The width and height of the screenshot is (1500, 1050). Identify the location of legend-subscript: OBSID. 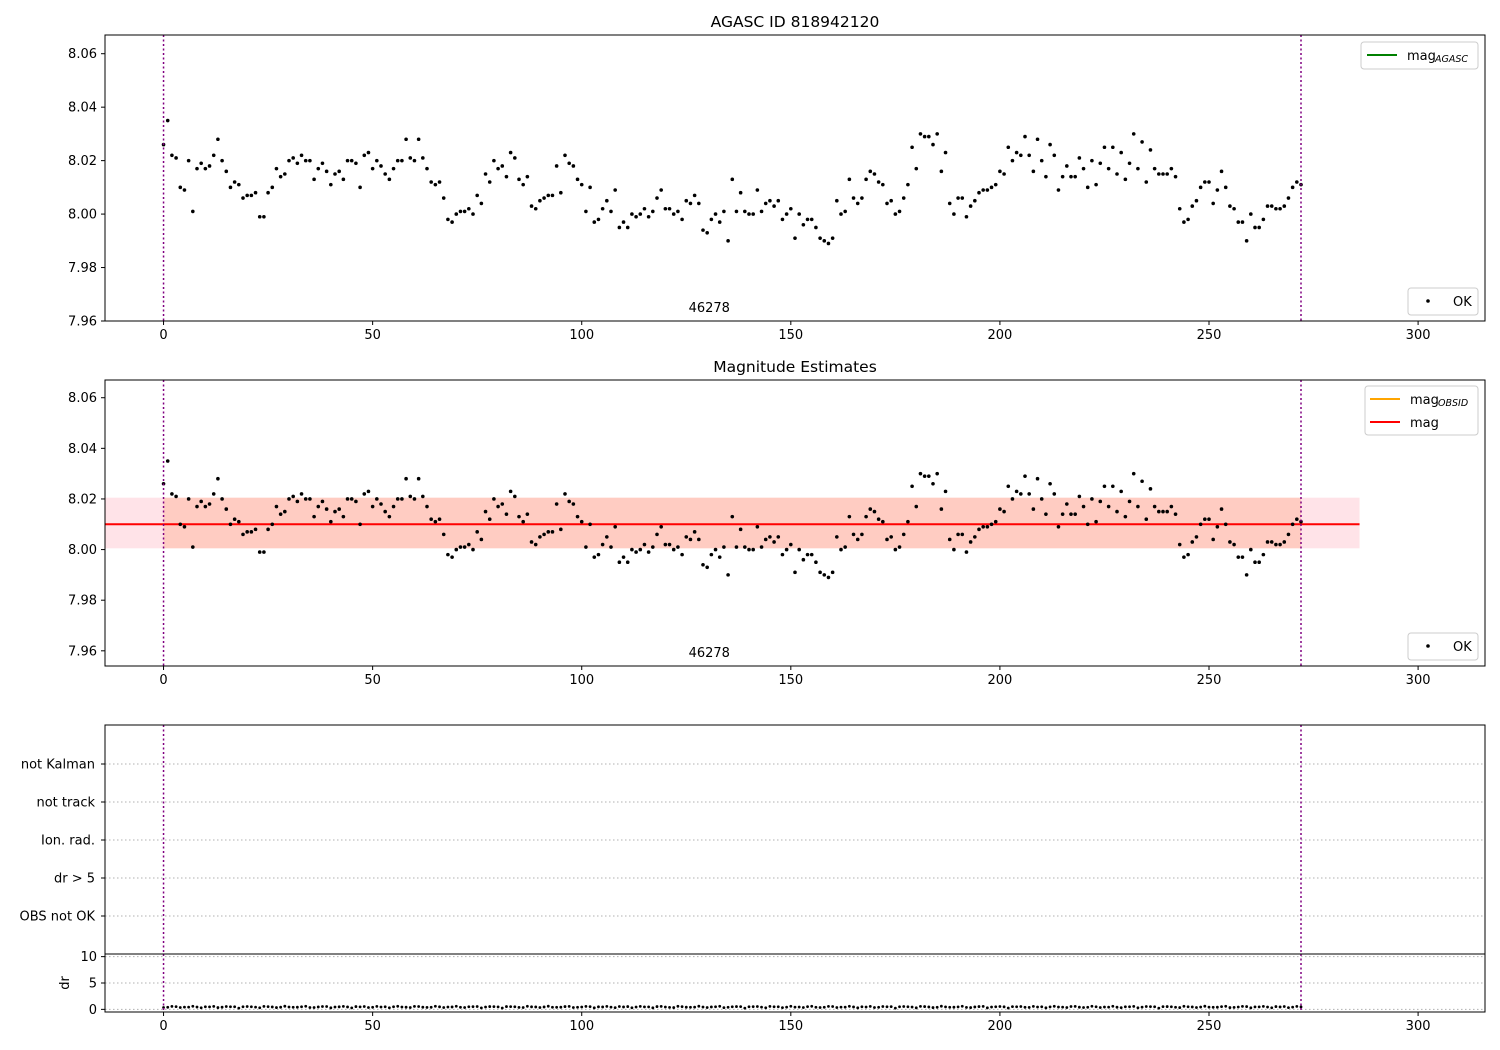
(1453, 403).